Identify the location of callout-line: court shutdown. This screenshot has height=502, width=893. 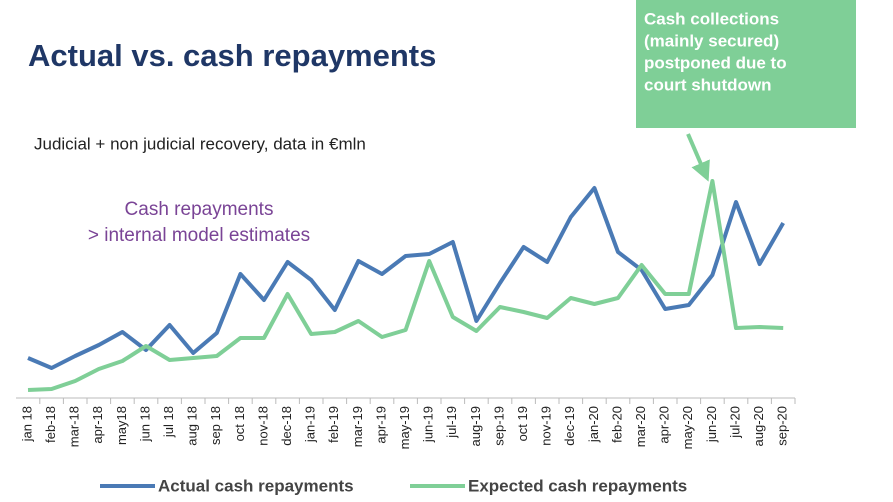
(707, 84).